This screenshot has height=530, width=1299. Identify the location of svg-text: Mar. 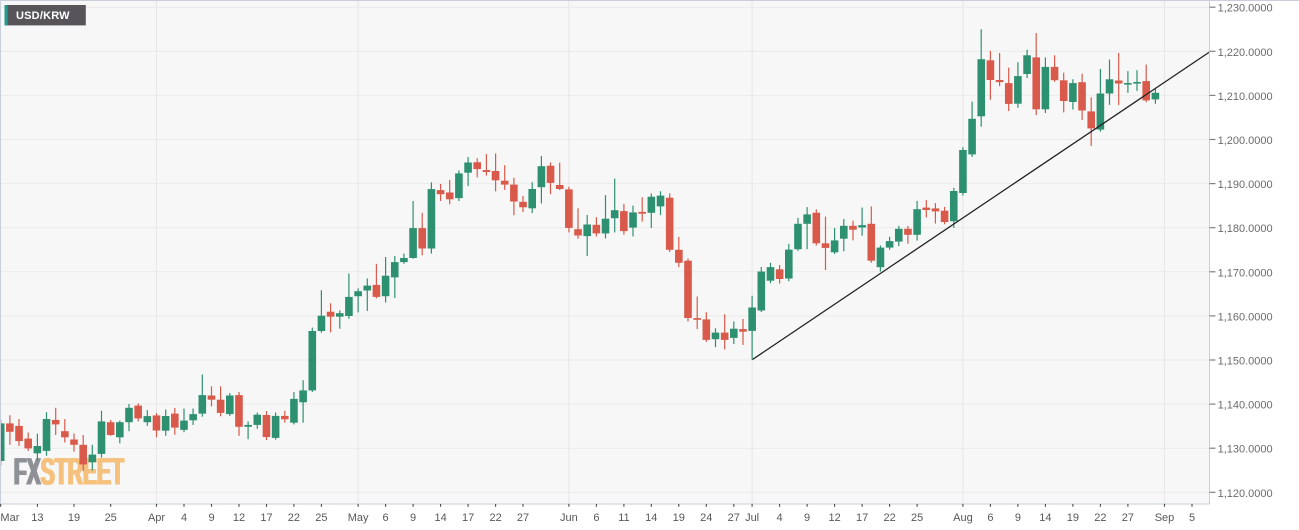
(9, 518).